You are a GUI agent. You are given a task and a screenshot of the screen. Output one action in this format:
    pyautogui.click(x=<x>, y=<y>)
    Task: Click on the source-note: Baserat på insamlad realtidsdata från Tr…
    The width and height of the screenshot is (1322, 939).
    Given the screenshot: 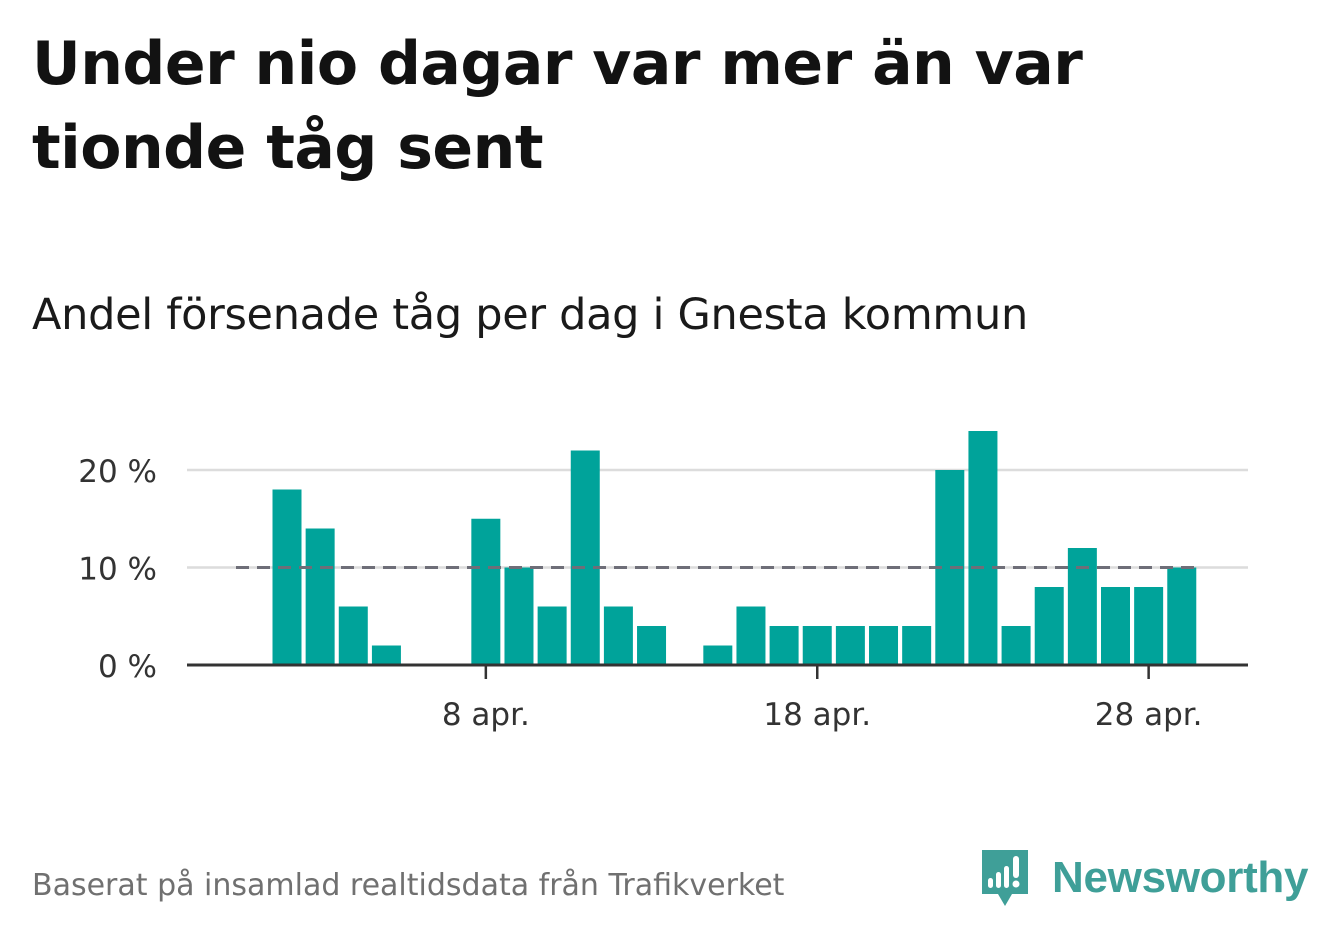 What is the action you would take?
    pyautogui.click(x=408, y=885)
    